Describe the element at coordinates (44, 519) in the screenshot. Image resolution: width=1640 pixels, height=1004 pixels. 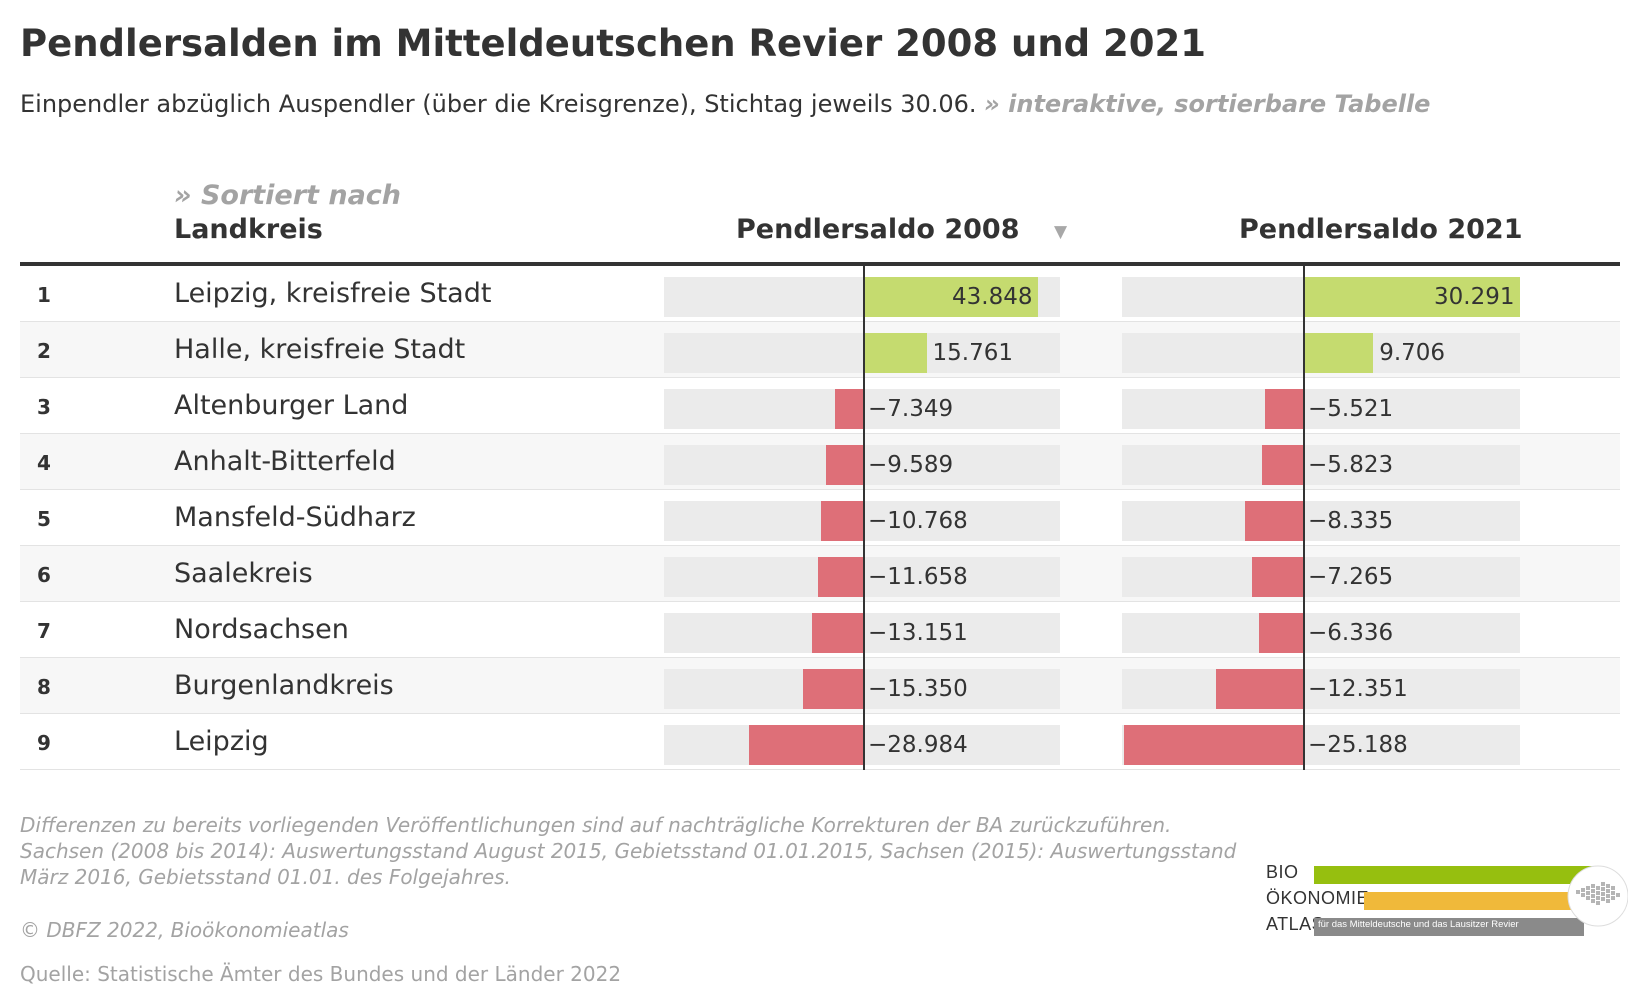
I see `row-rank: 5` at that location.